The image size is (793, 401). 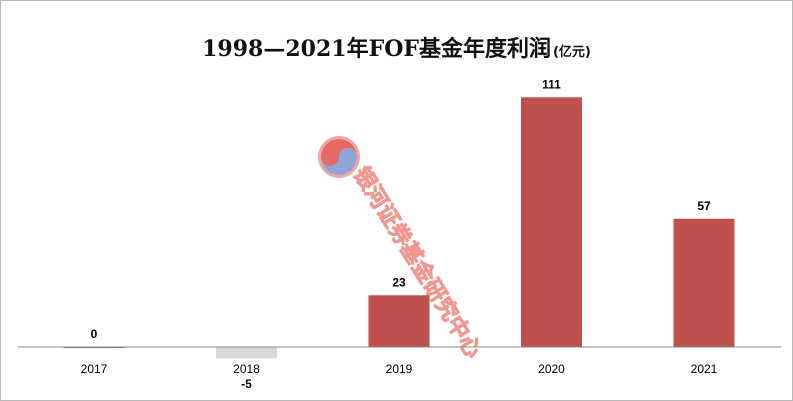 I want to click on bar-2020, so click(x=551, y=222).